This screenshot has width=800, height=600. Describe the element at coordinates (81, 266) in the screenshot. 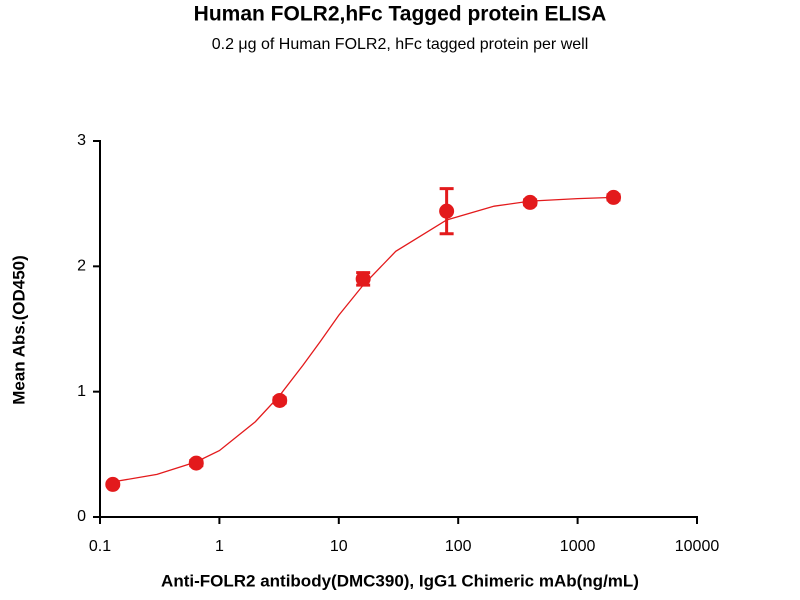

I see `y-tick-label: 2` at that location.